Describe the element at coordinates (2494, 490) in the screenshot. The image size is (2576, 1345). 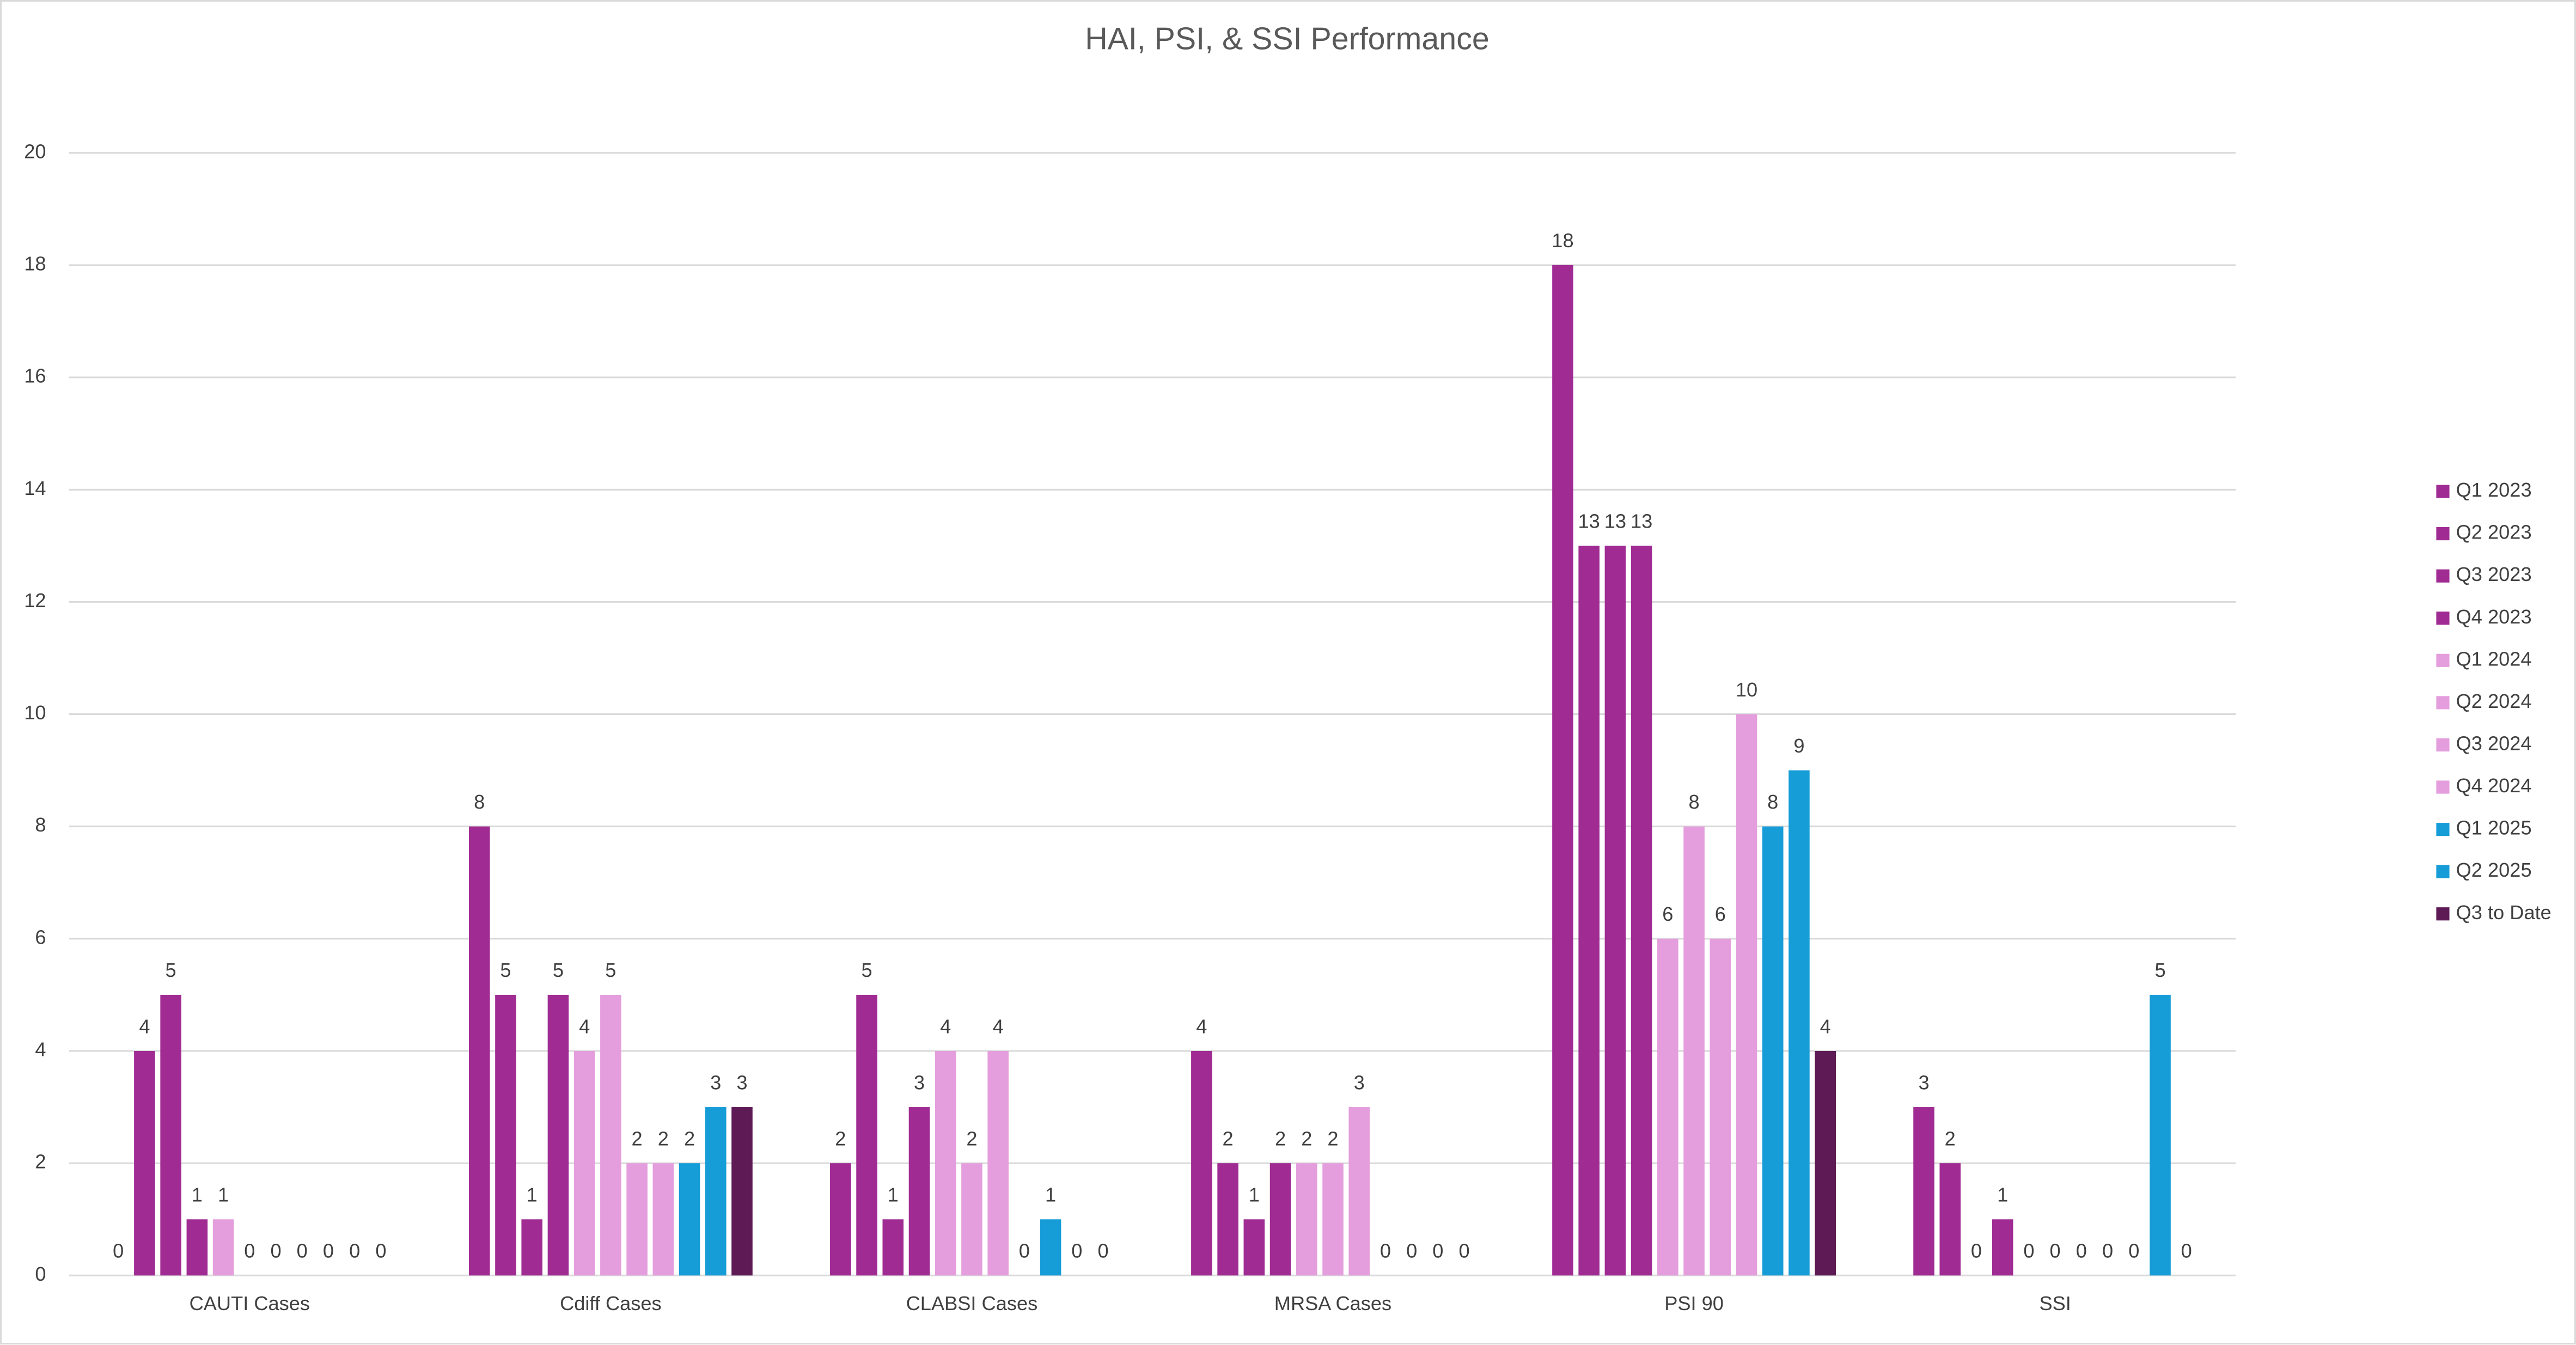
I see `legend-label: Q1 2023` at that location.